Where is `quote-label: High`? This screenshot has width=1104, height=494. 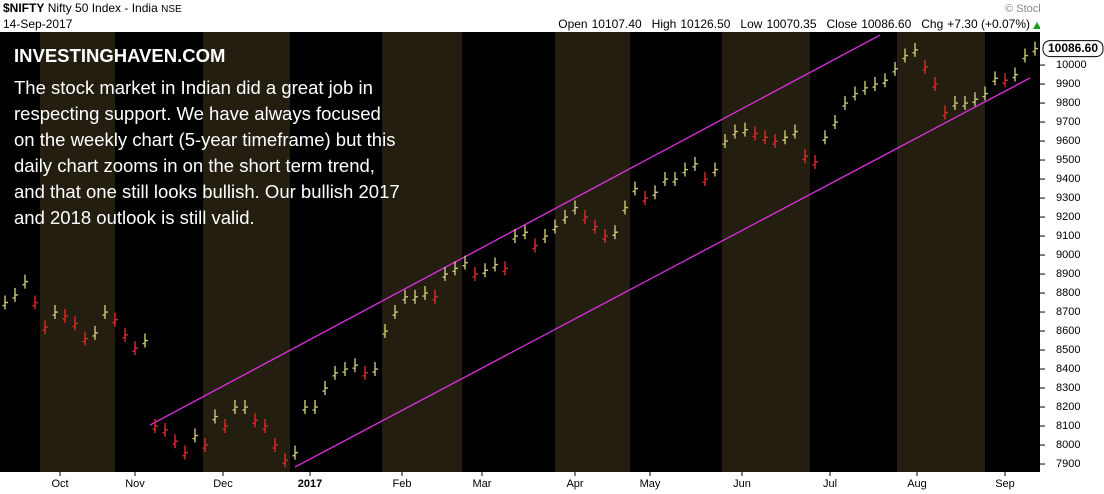 quote-label: High is located at coordinates (664, 24).